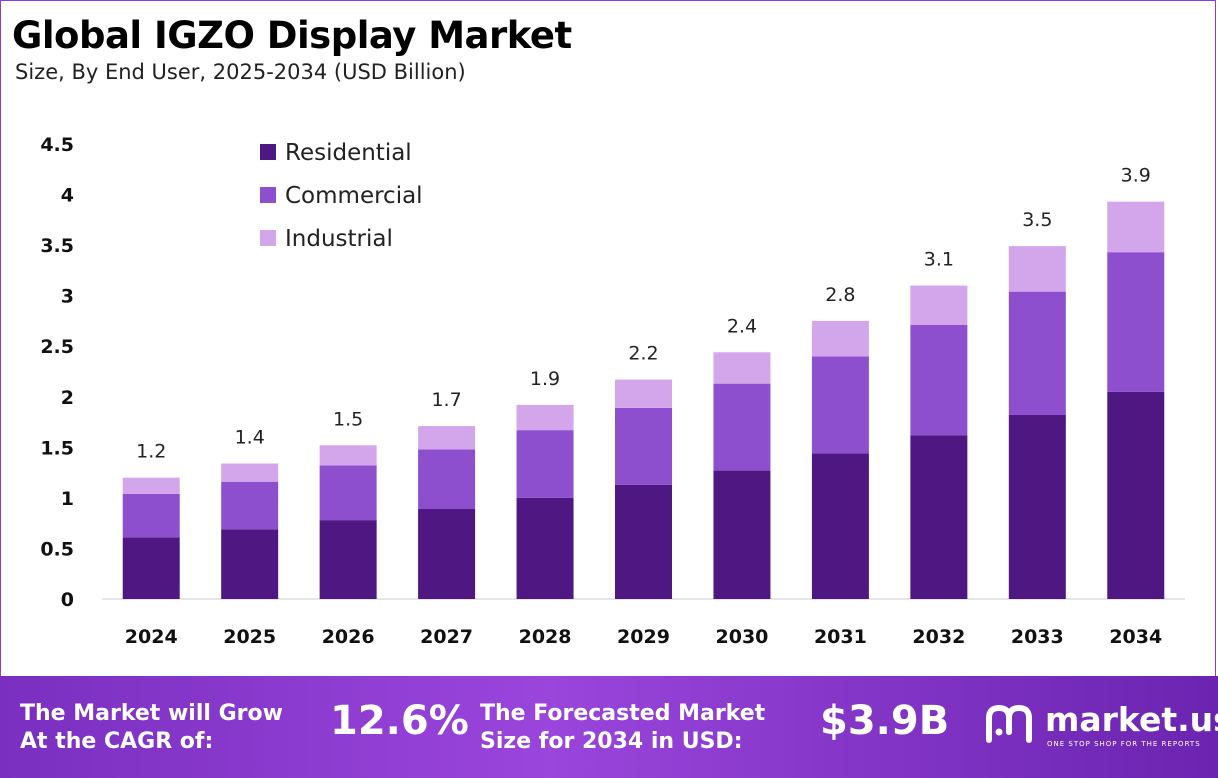  I want to click on bar-commercial-2025, so click(250, 505).